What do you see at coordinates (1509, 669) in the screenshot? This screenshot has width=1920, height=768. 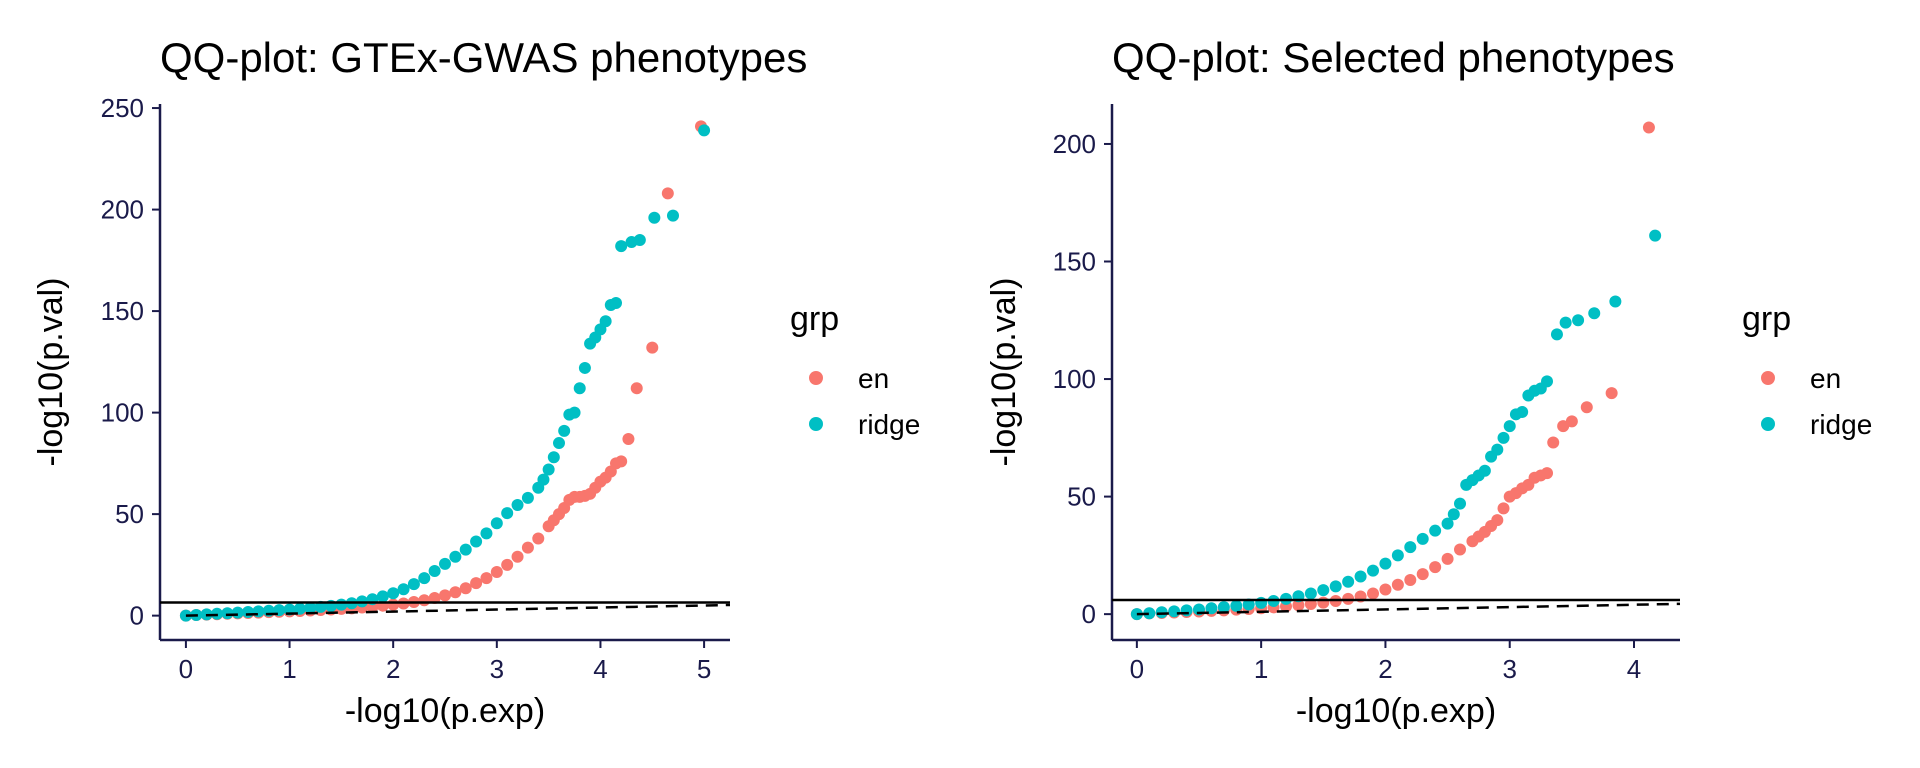 I see `x-tick-label: 3` at bounding box center [1509, 669].